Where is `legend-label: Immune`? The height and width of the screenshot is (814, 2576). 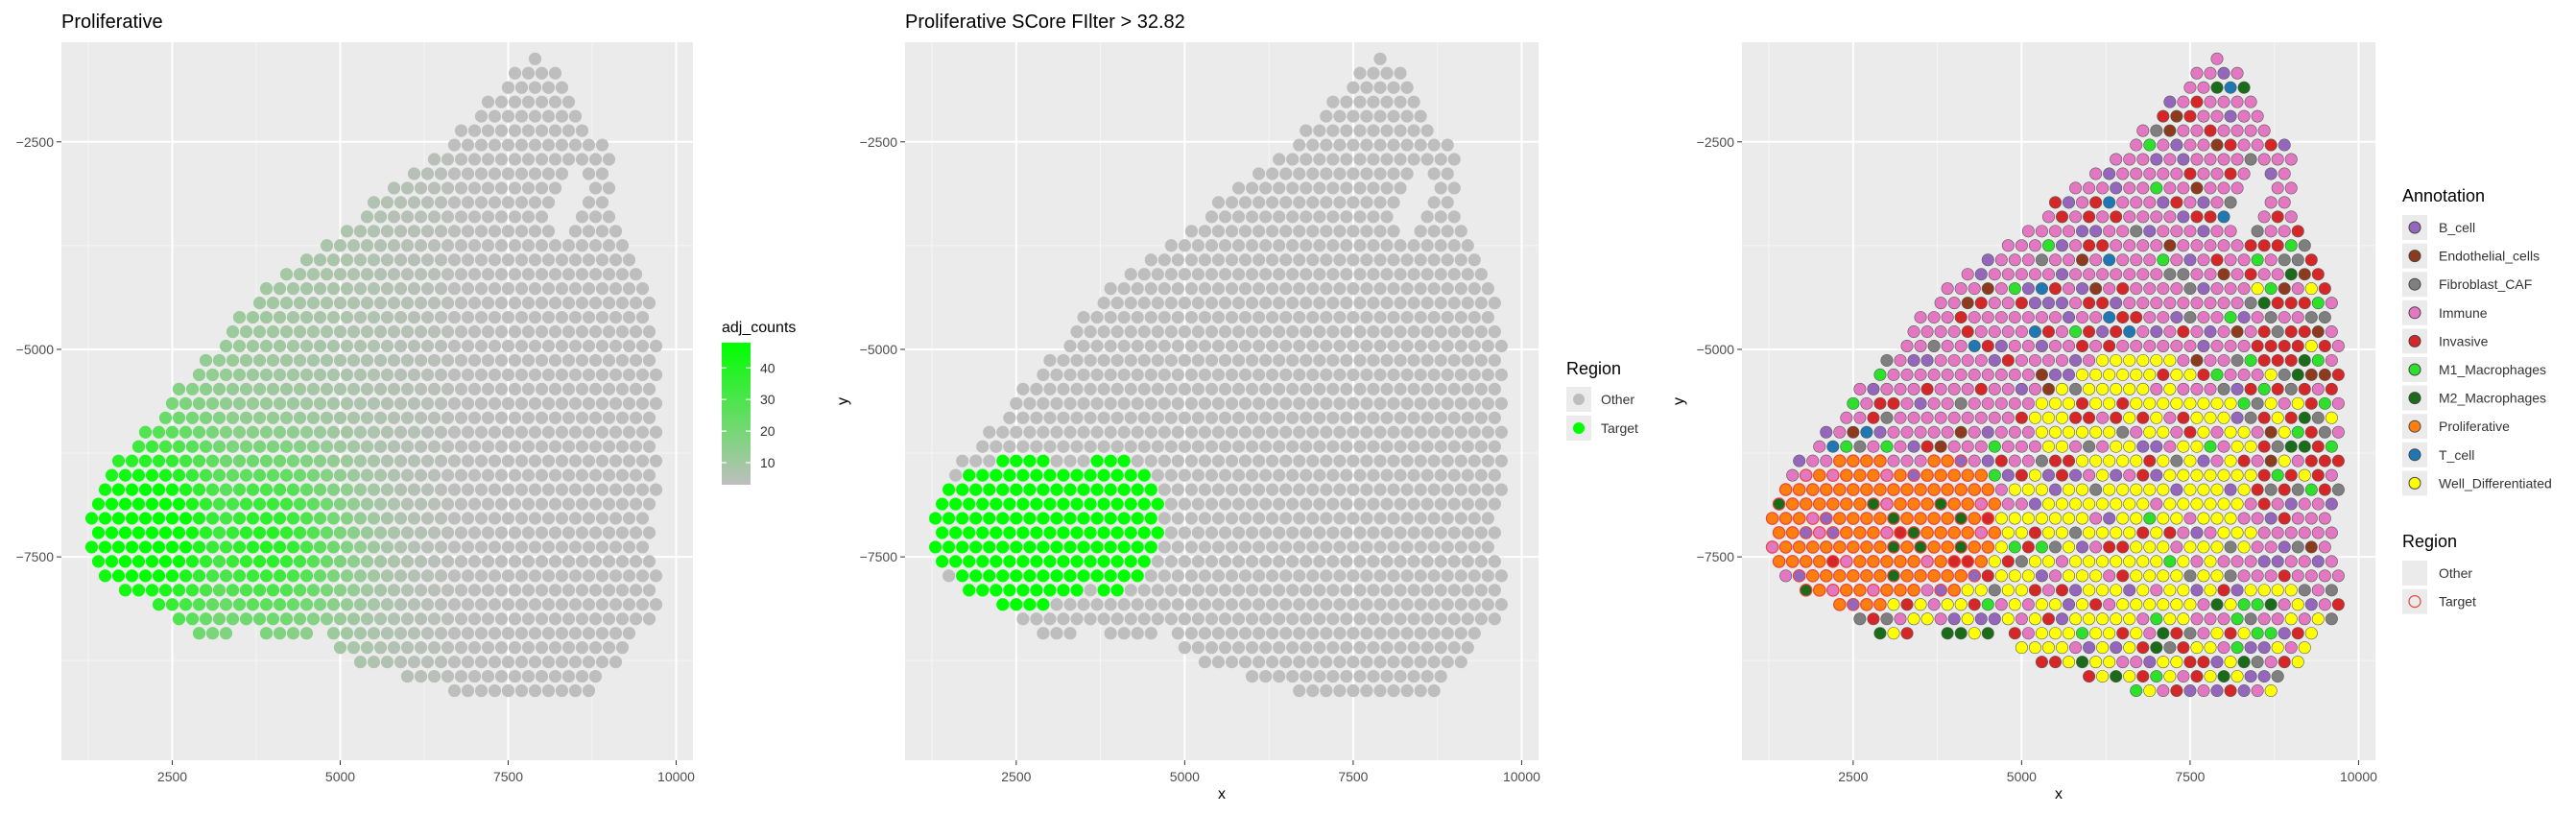
legend-label: Immune is located at coordinates (2463, 313).